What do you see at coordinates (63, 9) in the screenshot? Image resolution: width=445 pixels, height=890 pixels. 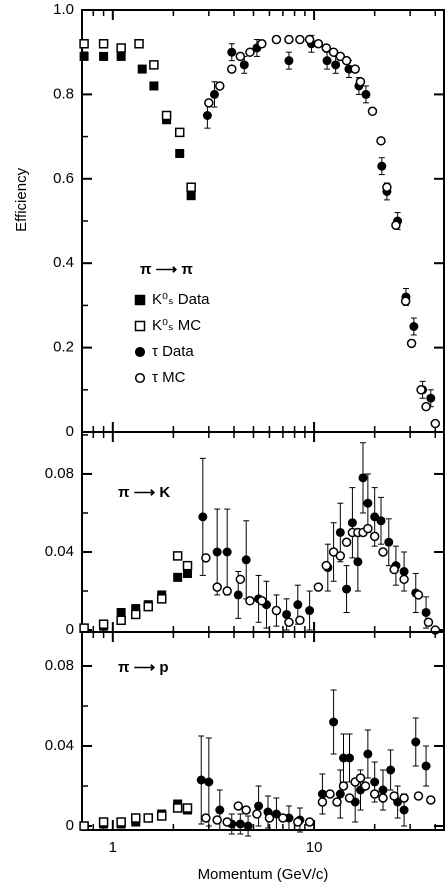 I see `y-tick-label: 1.0` at bounding box center [63, 9].